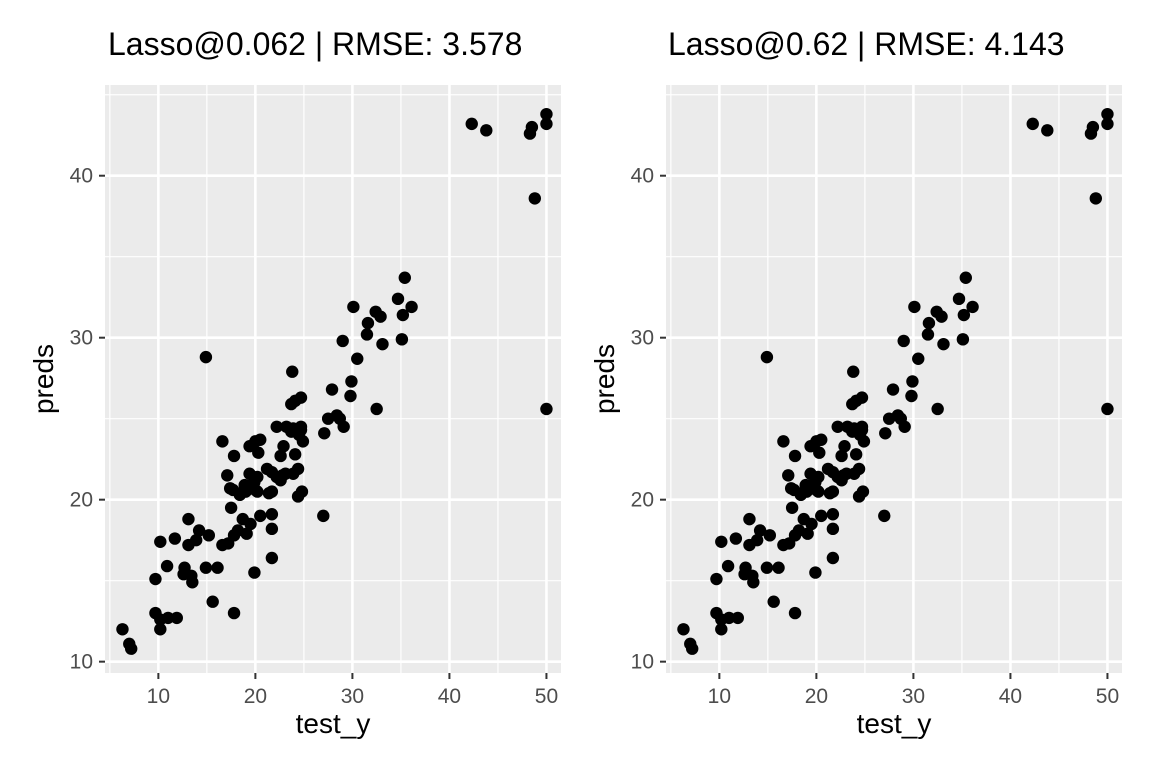 Image resolution: width=1152 pixels, height=773 pixels. What do you see at coordinates (43, 379) in the screenshot?
I see `y-axis-title-left: preds` at bounding box center [43, 379].